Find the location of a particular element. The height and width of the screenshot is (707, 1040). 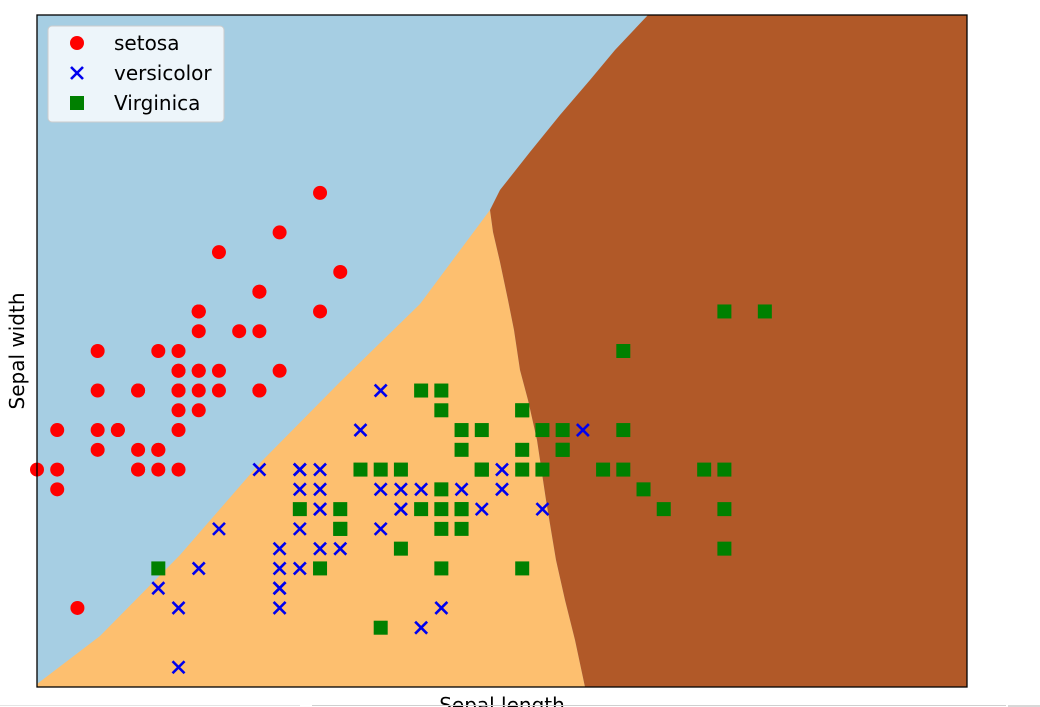

legend-marker-virginica is located at coordinates (77, 103).